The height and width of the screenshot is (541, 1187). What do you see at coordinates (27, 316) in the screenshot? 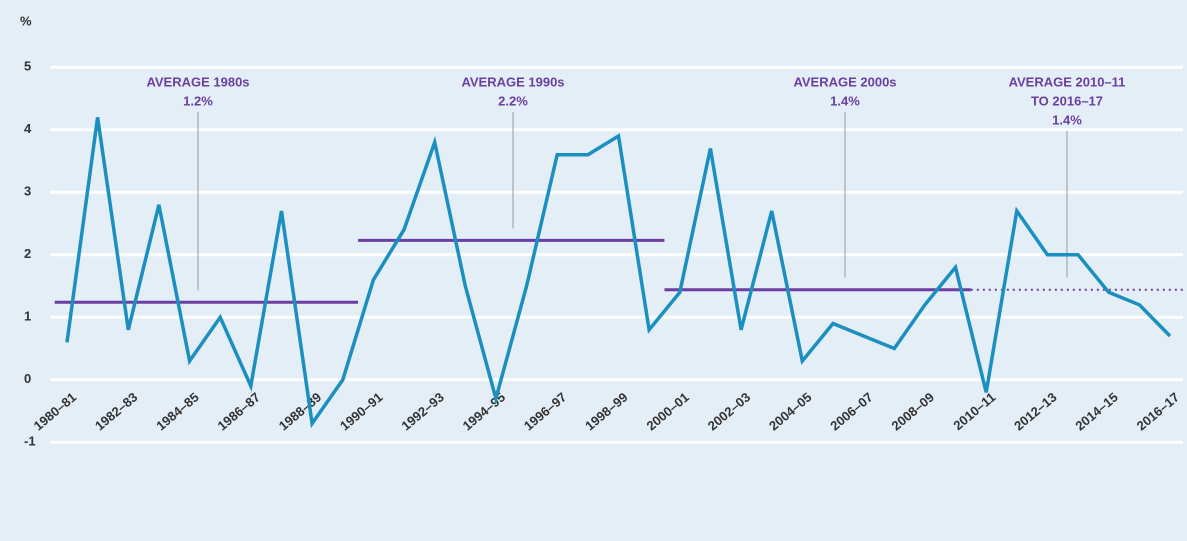
I see `y-tick-label: 1` at bounding box center [27, 316].